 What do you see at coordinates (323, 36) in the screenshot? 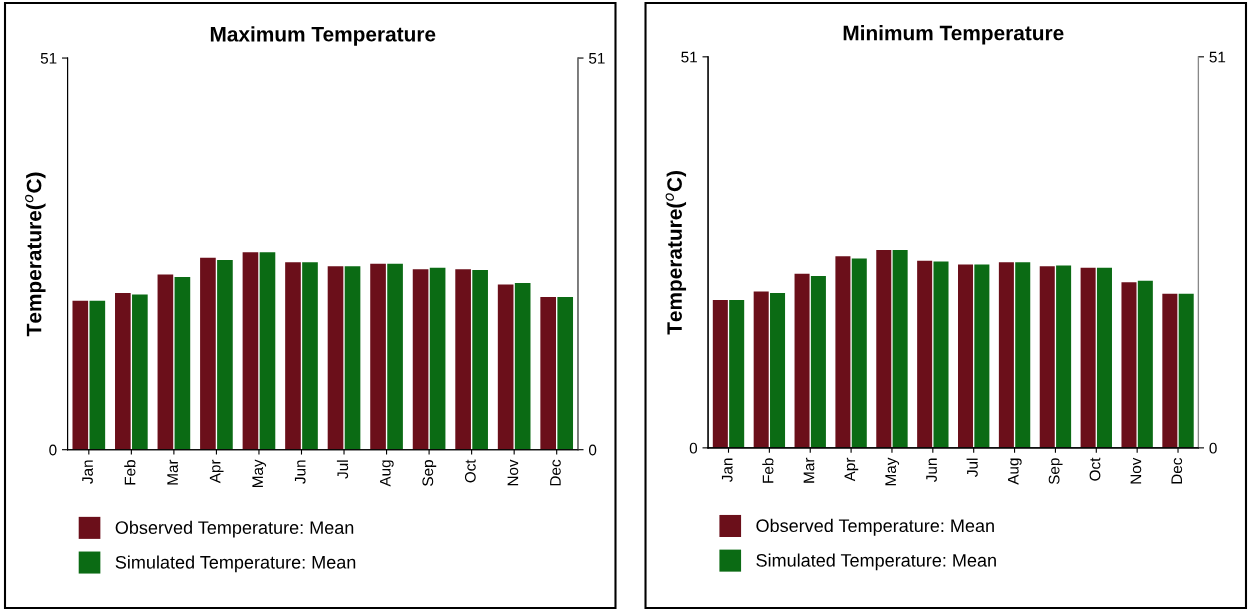
I see `chart-title: Maximum Temperature` at bounding box center [323, 36].